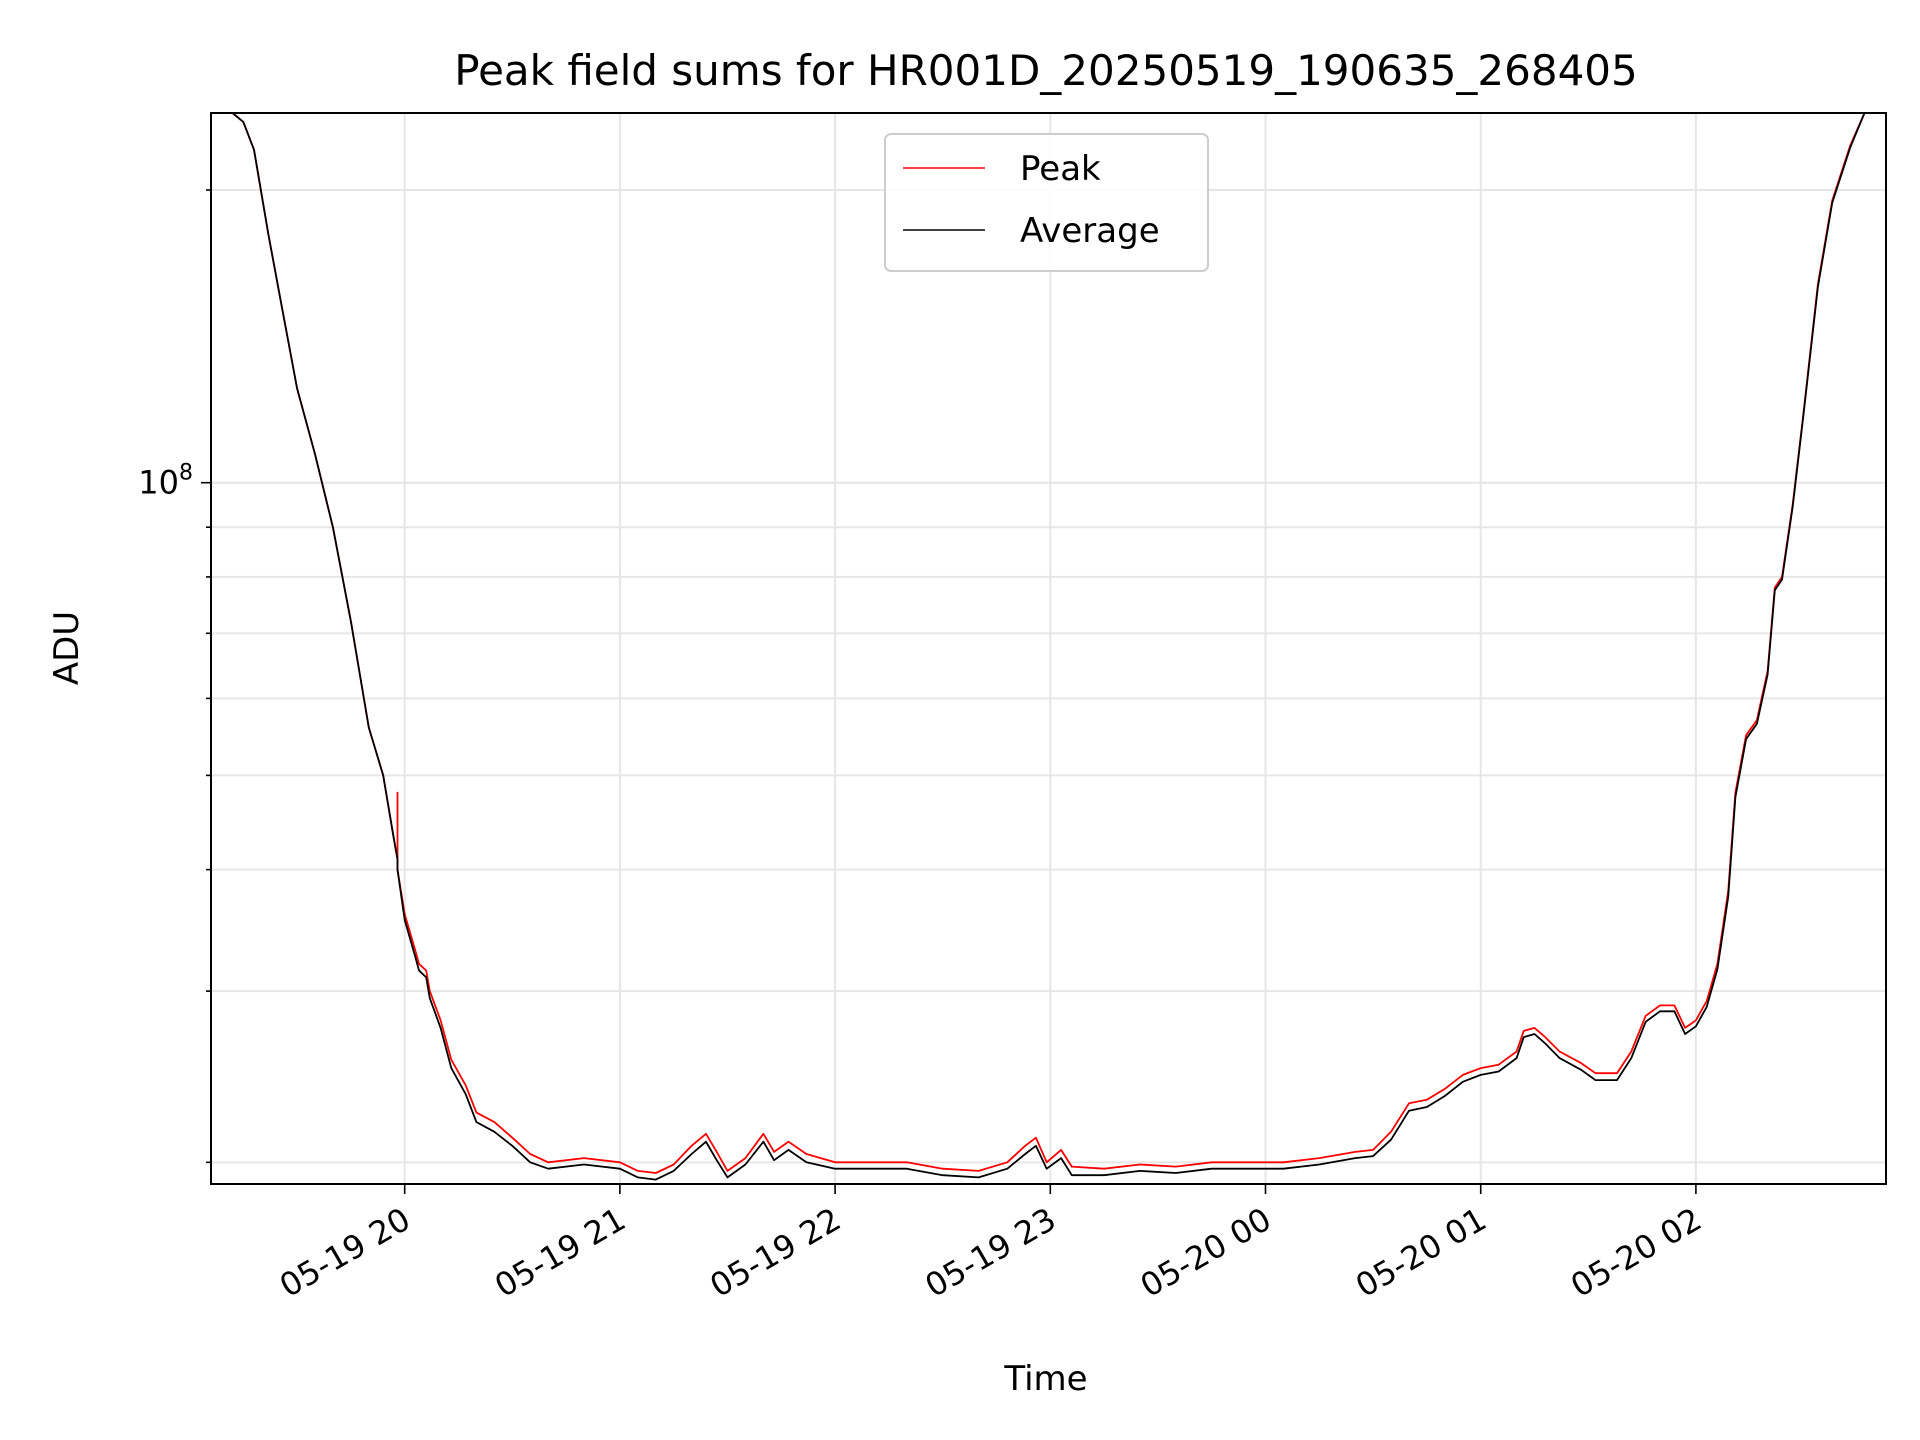  I want to click on y-axis-label: ADU, so click(67, 648).